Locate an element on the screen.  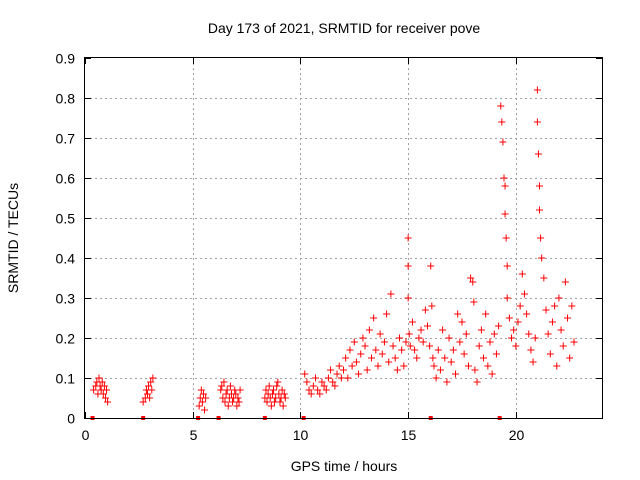
x-tick-label: 15 is located at coordinates (409, 435).